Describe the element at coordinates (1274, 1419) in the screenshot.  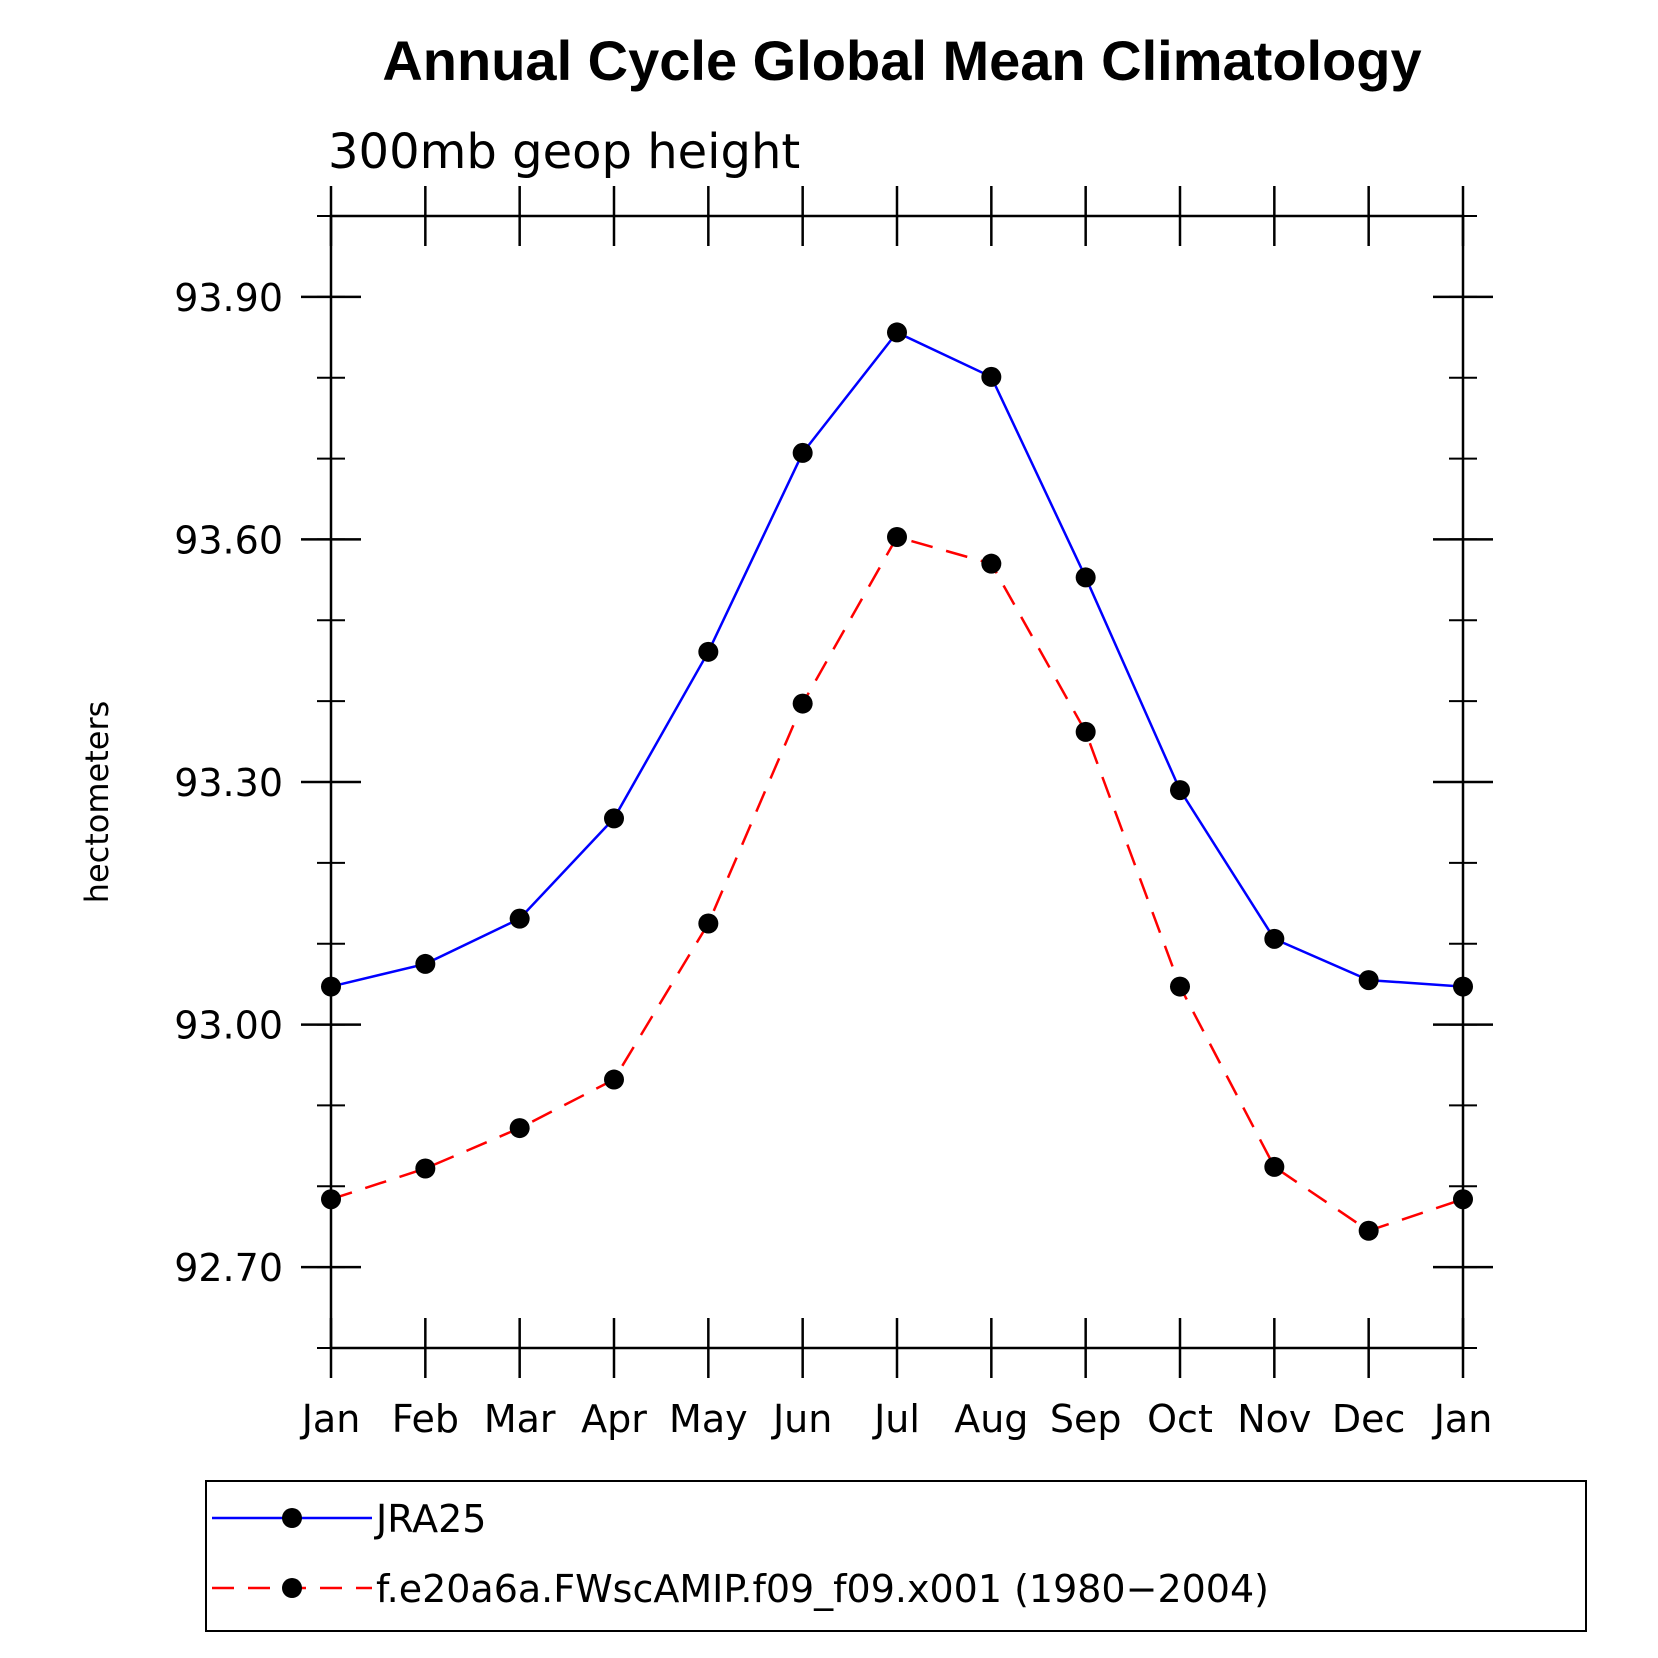
I see `x-tick-label: Nov` at that location.